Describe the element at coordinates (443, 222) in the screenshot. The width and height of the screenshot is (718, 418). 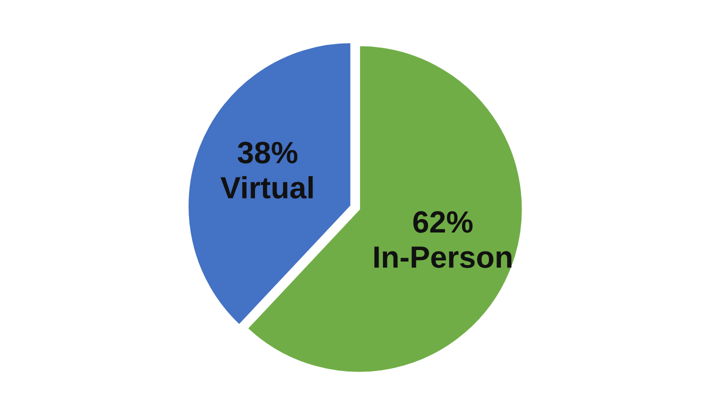
I see `data-label: 62%` at that location.